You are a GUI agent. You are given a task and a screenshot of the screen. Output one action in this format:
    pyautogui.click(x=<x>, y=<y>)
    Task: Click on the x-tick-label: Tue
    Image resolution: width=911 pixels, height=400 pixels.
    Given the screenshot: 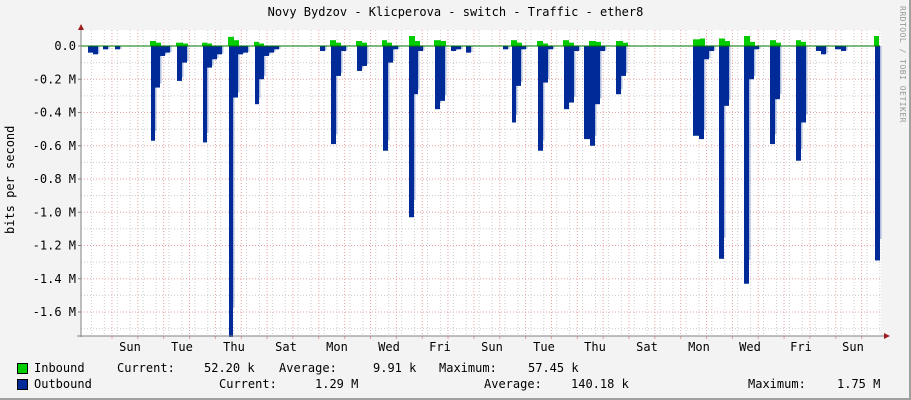 What is the action you would take?
    pyautogui.click(x=182, y=347)
    